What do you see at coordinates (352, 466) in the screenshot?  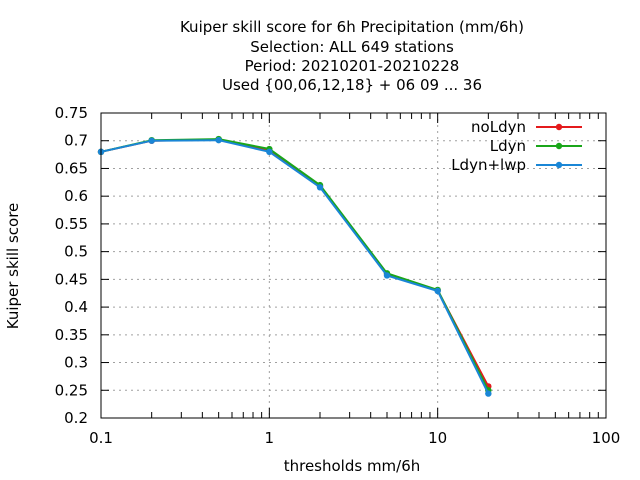 I see `x-axis-label: thresholds mm/6h` at bounding box center [352, 466].